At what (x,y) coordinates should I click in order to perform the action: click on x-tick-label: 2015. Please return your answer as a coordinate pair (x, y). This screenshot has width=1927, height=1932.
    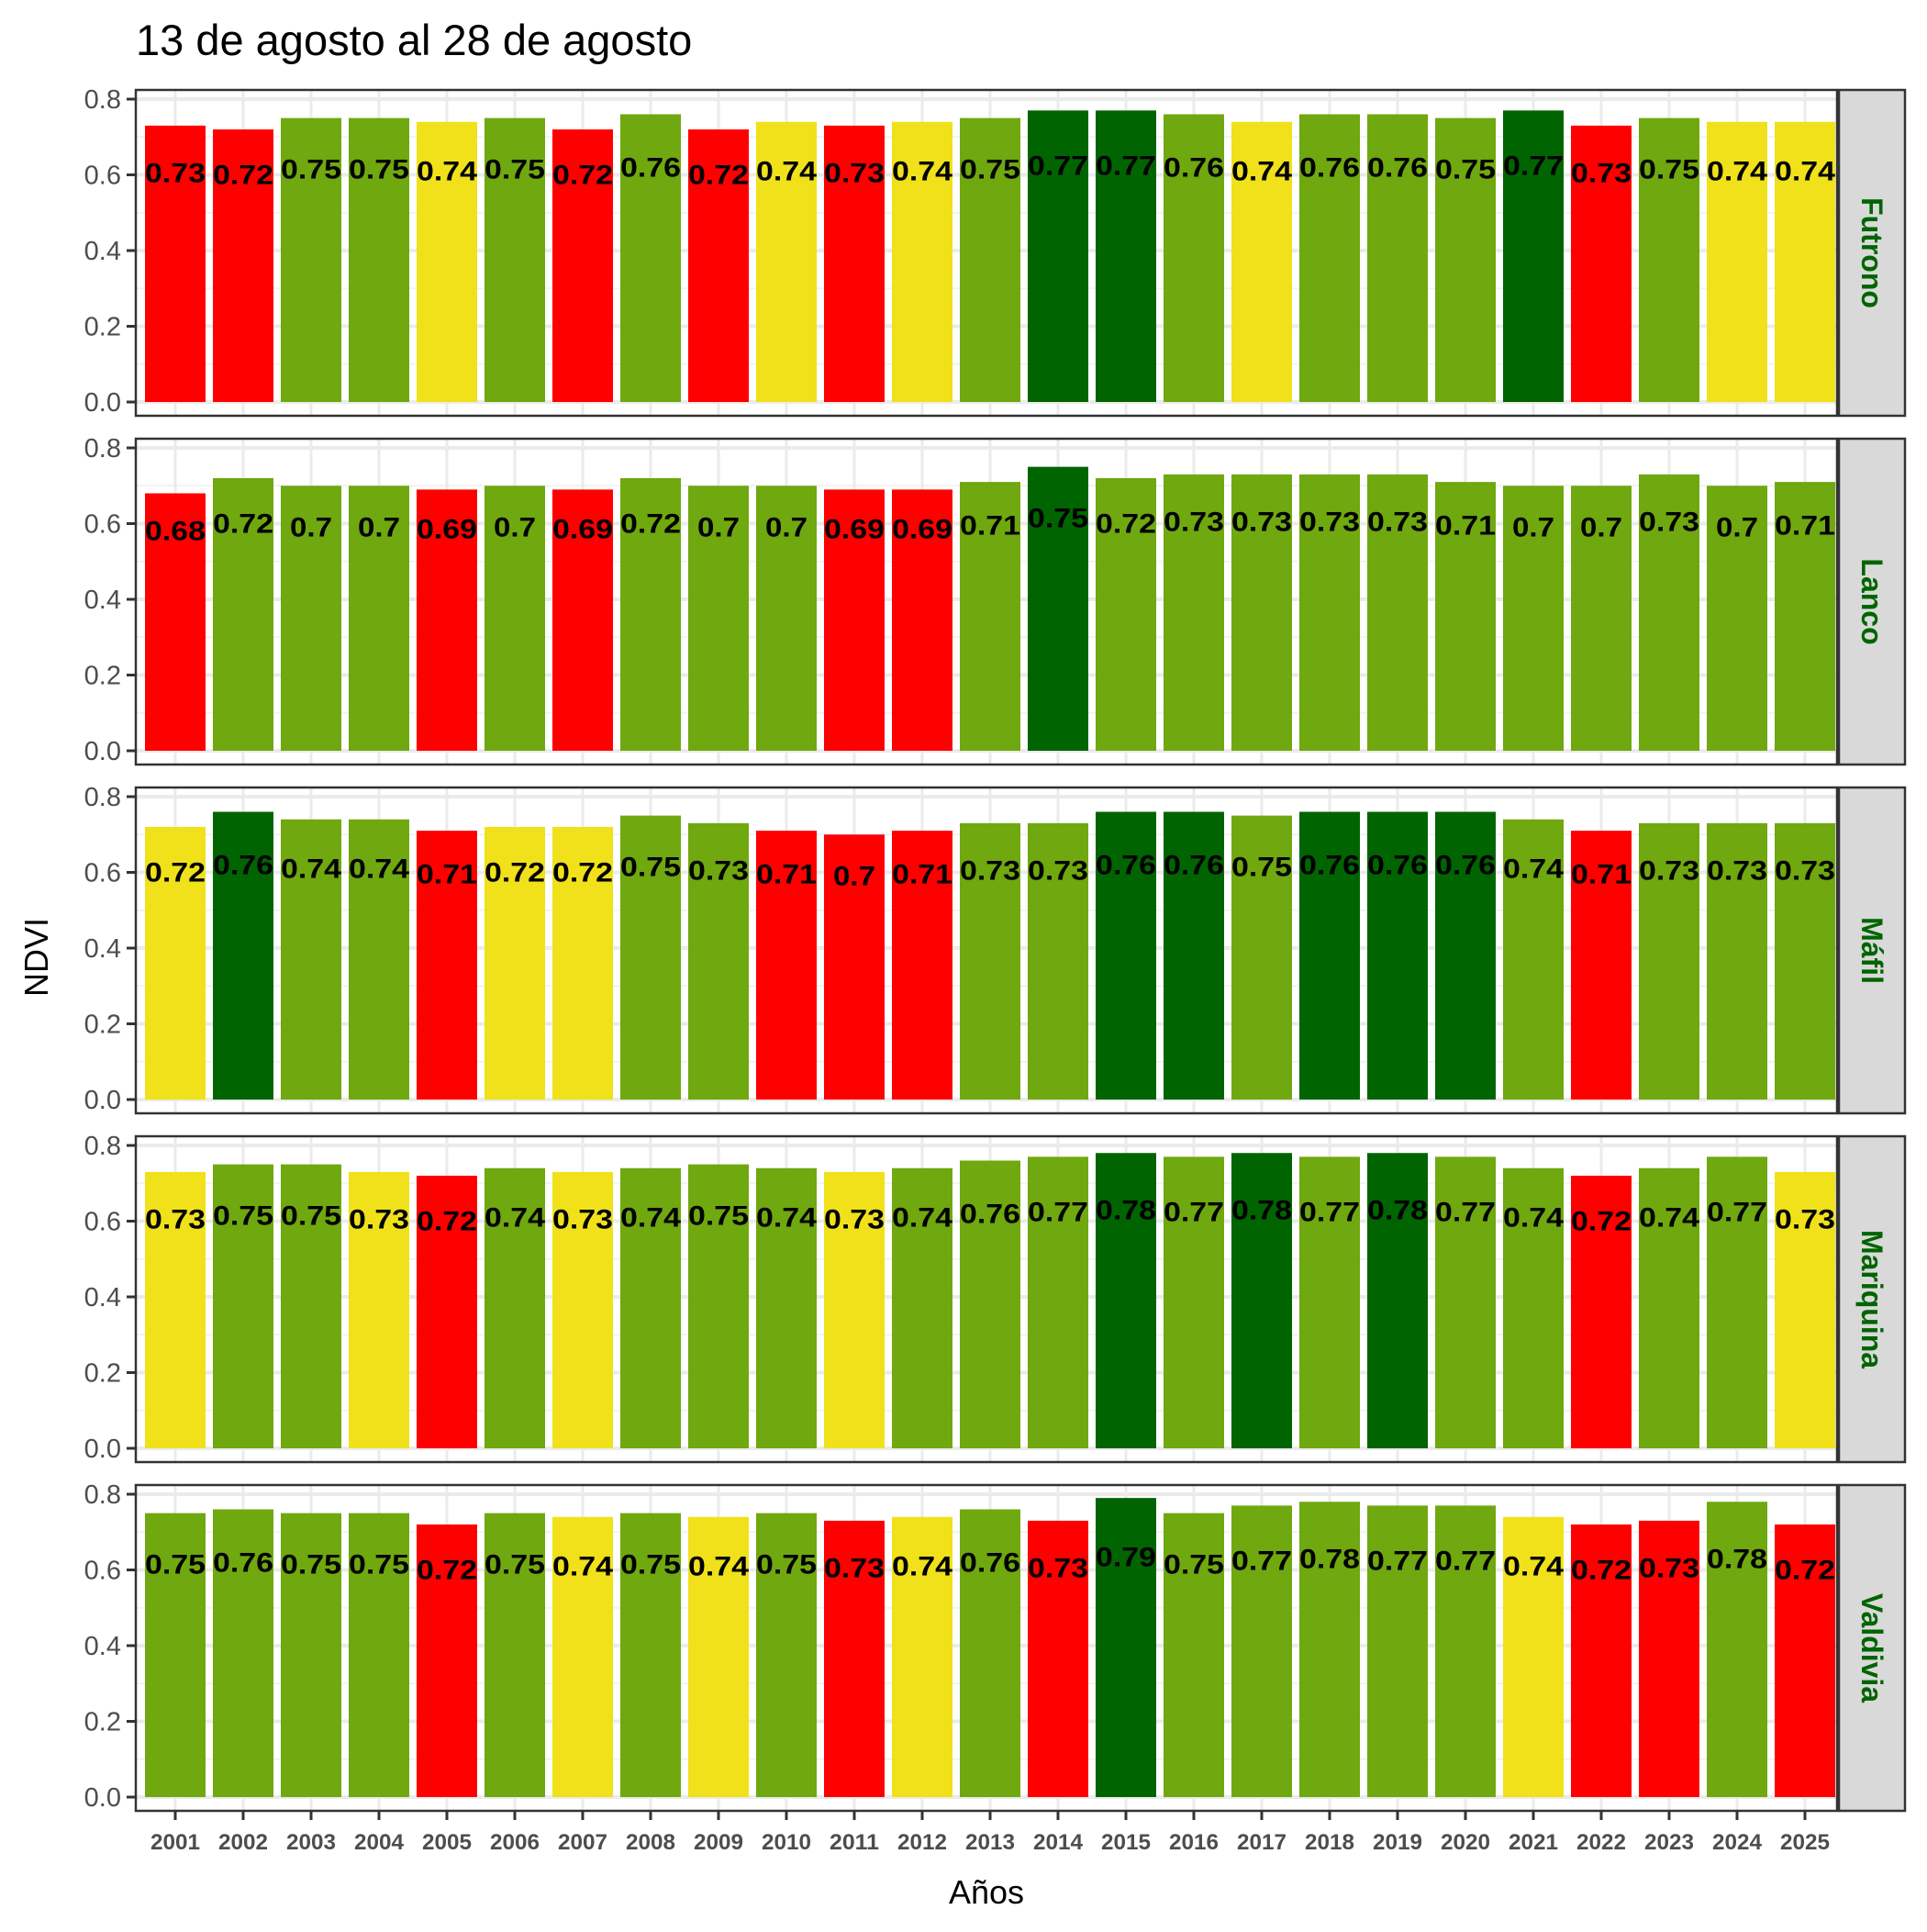
    Looking at the image, I should click on (1126, 1842).